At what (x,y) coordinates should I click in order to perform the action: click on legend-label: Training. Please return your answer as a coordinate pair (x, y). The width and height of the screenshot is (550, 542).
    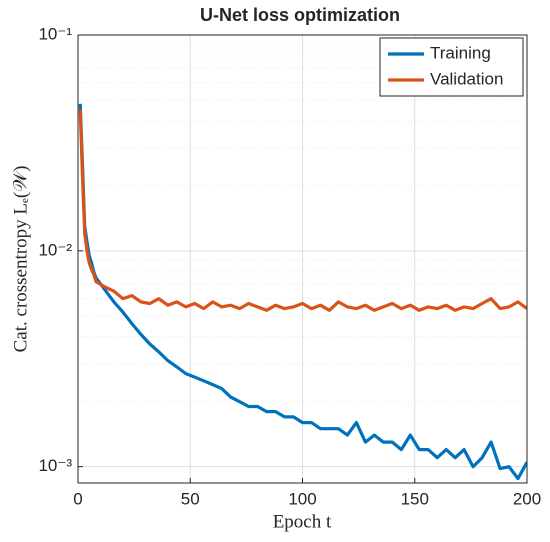
    Looking at the image, I should click on (460, 52).